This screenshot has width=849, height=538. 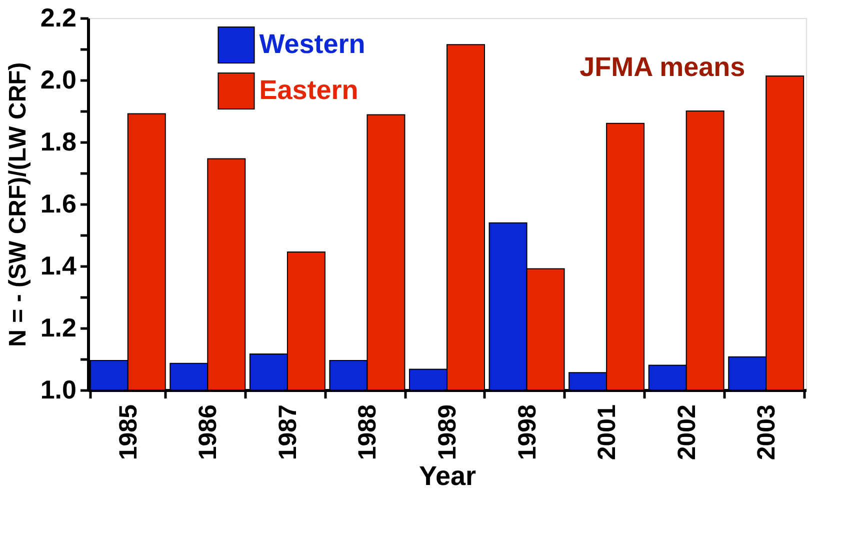 I want to click on x-tick-label: 1986, so click(x=208, y=432).